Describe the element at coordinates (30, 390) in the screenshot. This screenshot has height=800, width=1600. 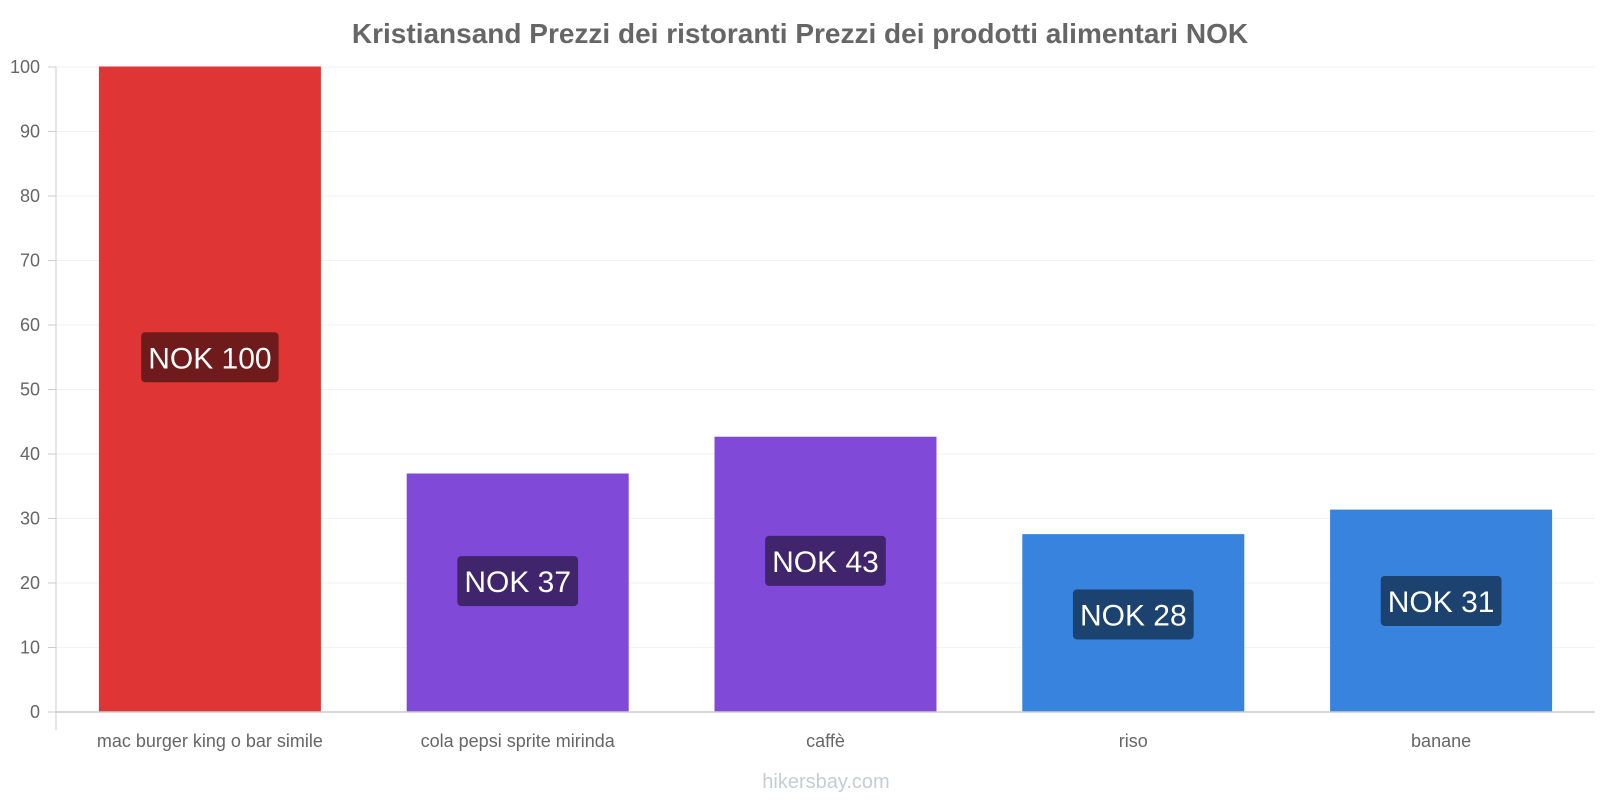
I see `y-tick-label: 50` at that location.